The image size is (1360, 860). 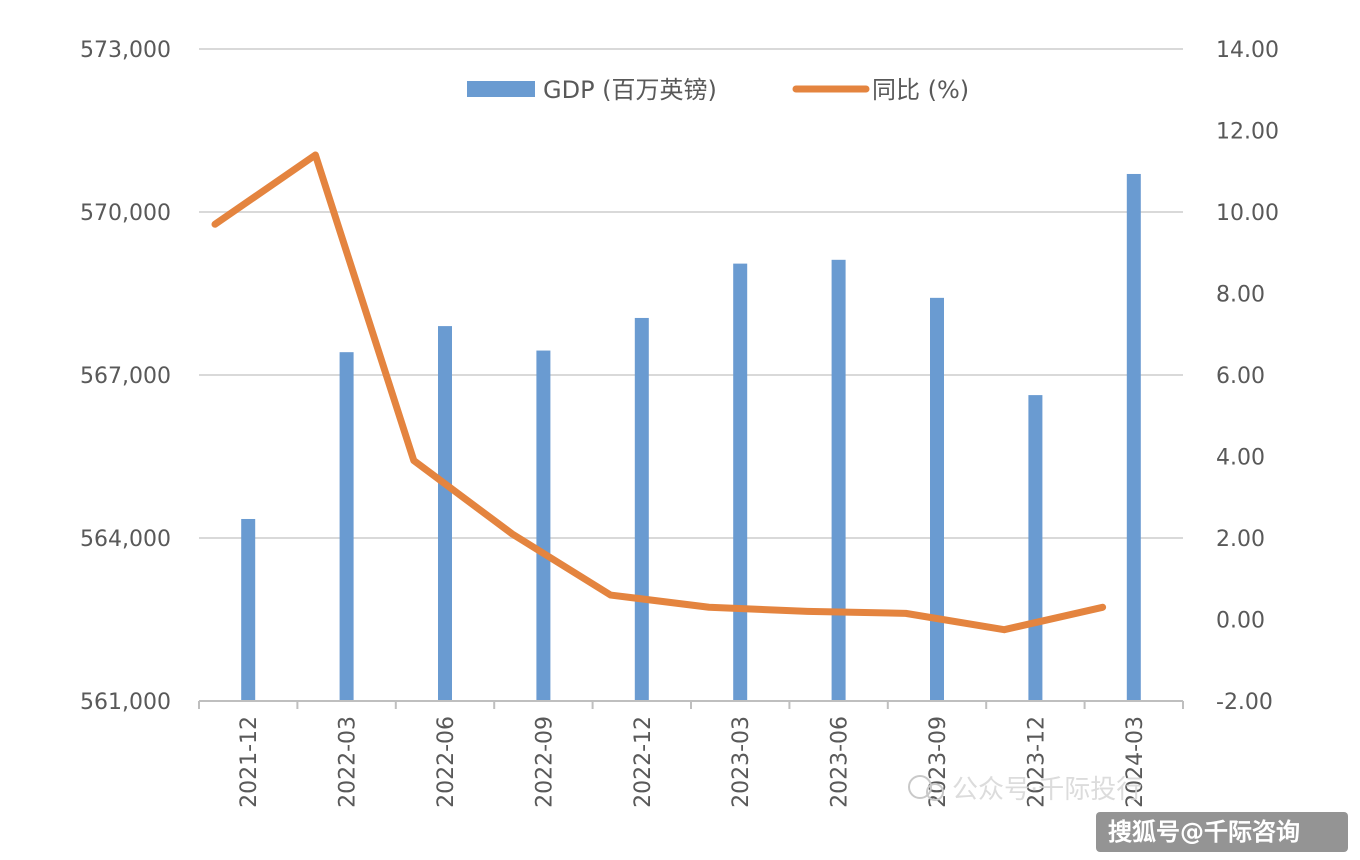 I want to click on right-tick-label: 12.00, so click(x=1247, y=132).